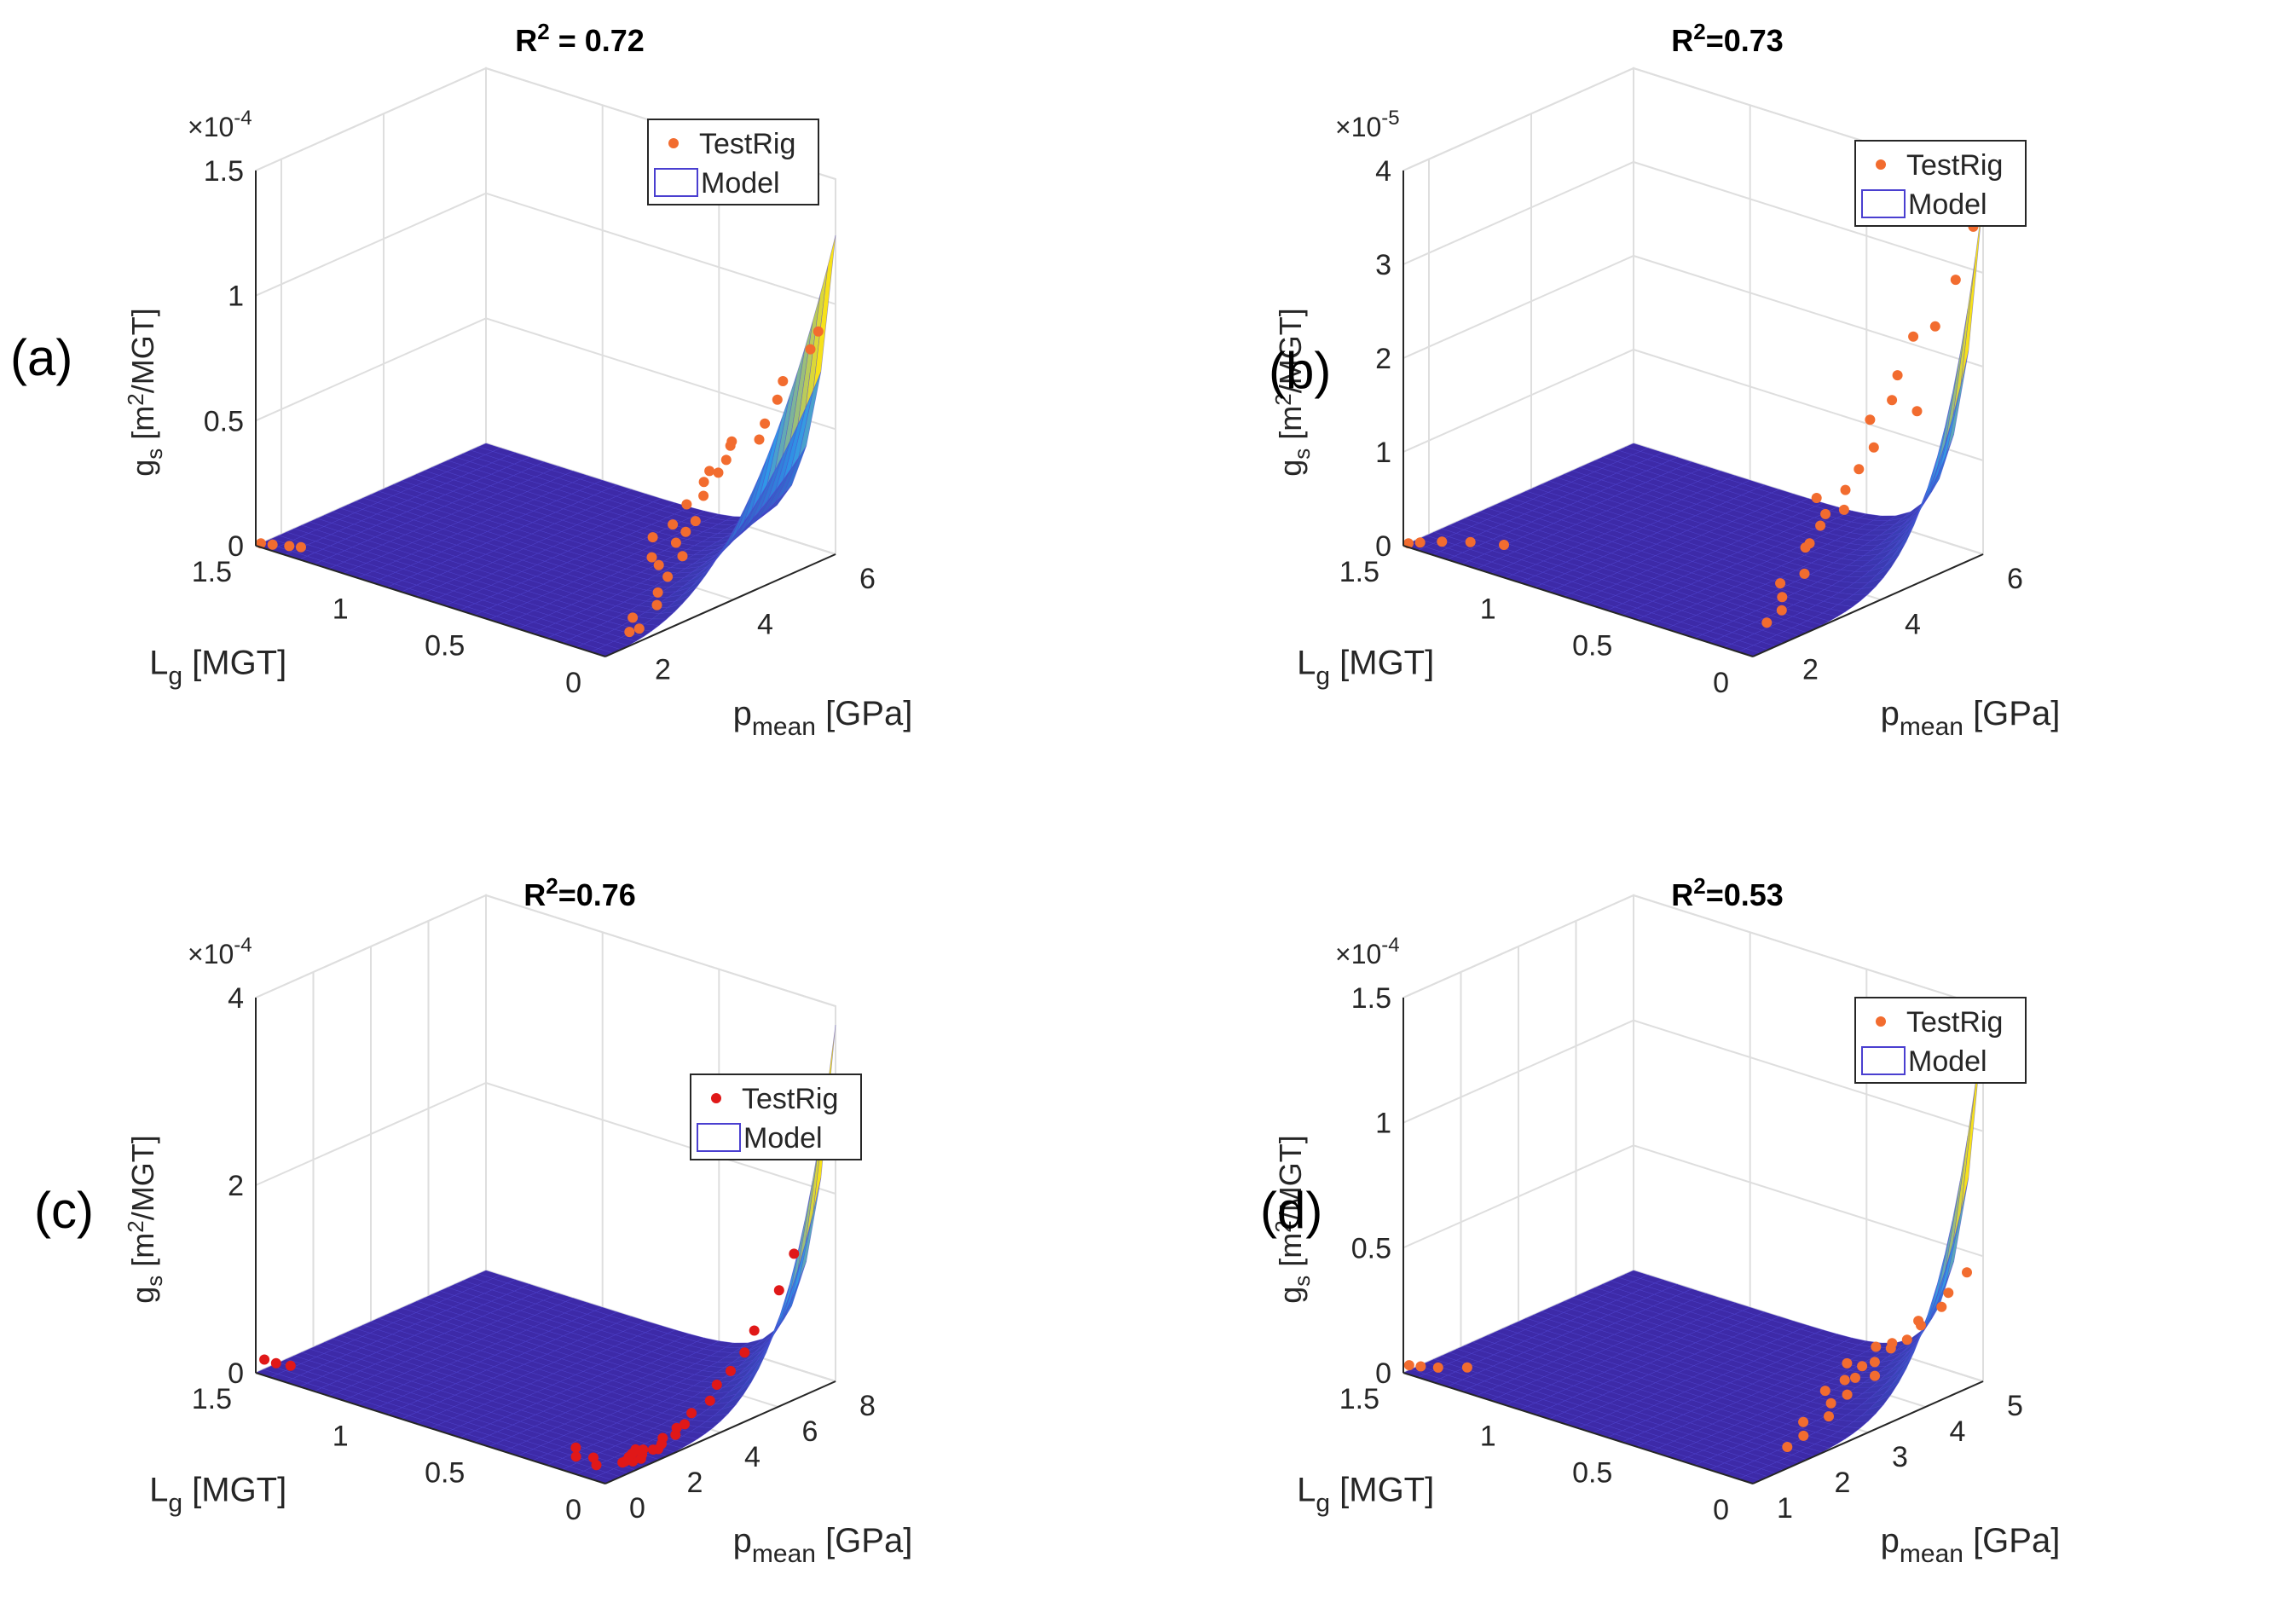 This screenshot has height=1603, width=2296. Describe the element at coordinates (1721, 1510) in the screenshot. I see `x-tick-label: 0` at that location.